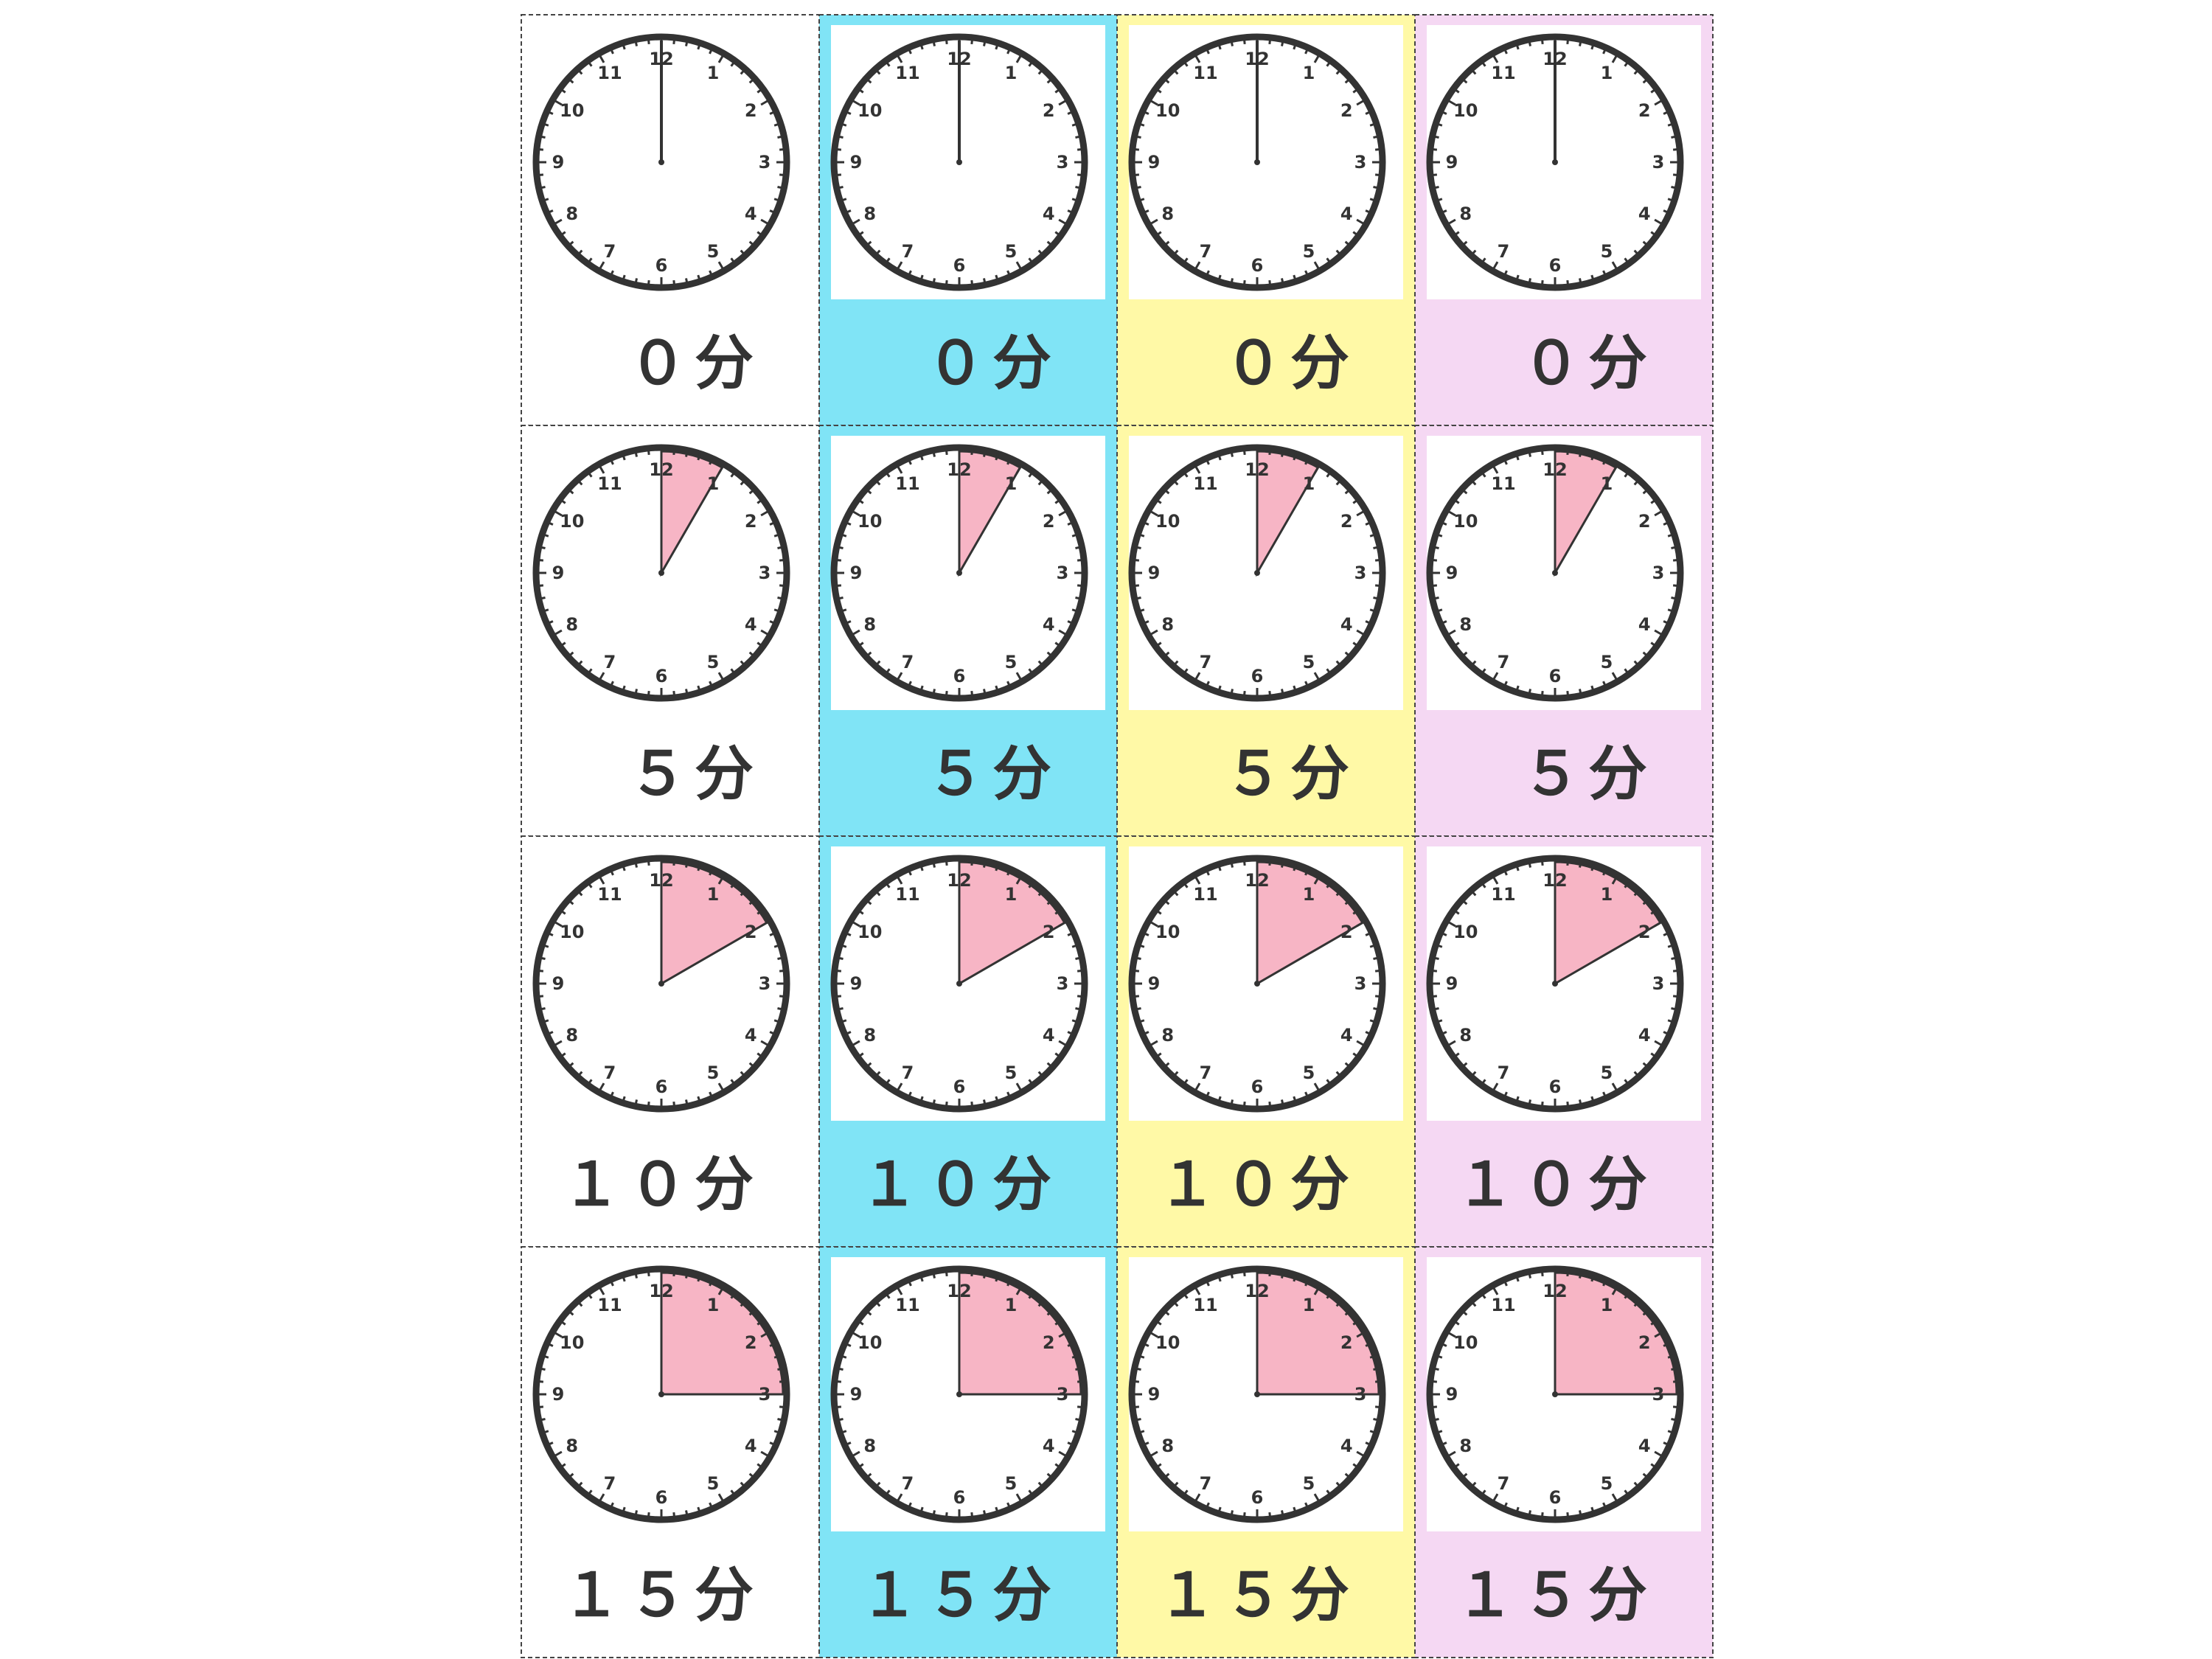  What do you see at coordinates (1452, 162) in the screenshot?
I see `clock-numeral: 9` at bounding box center [1452, 162].